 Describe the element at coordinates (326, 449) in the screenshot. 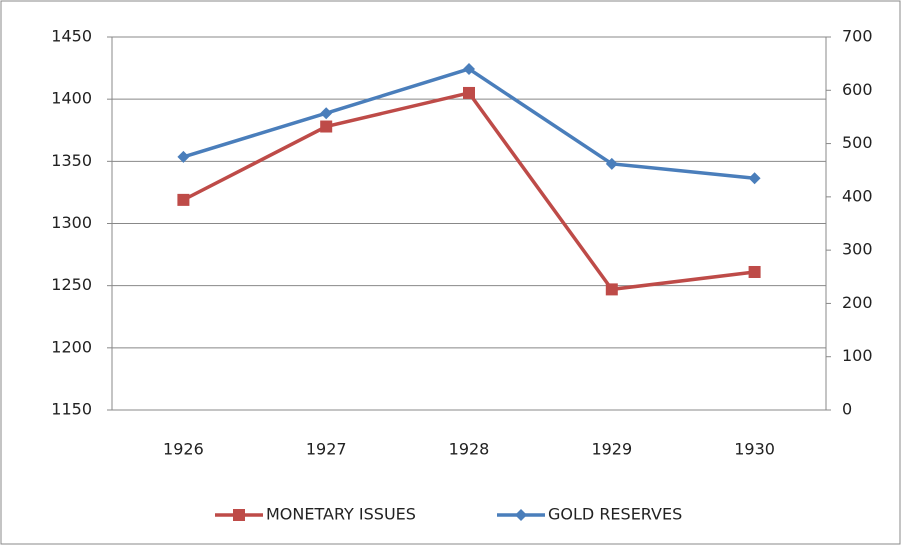

I see `x-tick-label: 1927` at that location.